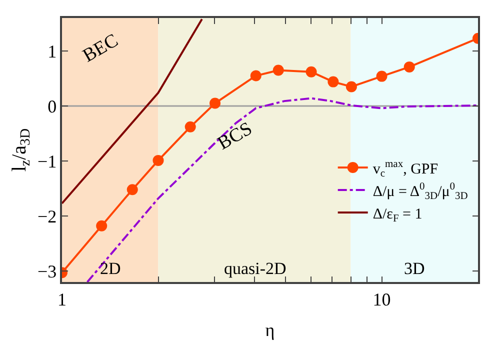 This screenshot has height=348, width=496. Describe the element at coordinates (47, 161) in the screenshot. I see `y-tick-label: −1` at that location.